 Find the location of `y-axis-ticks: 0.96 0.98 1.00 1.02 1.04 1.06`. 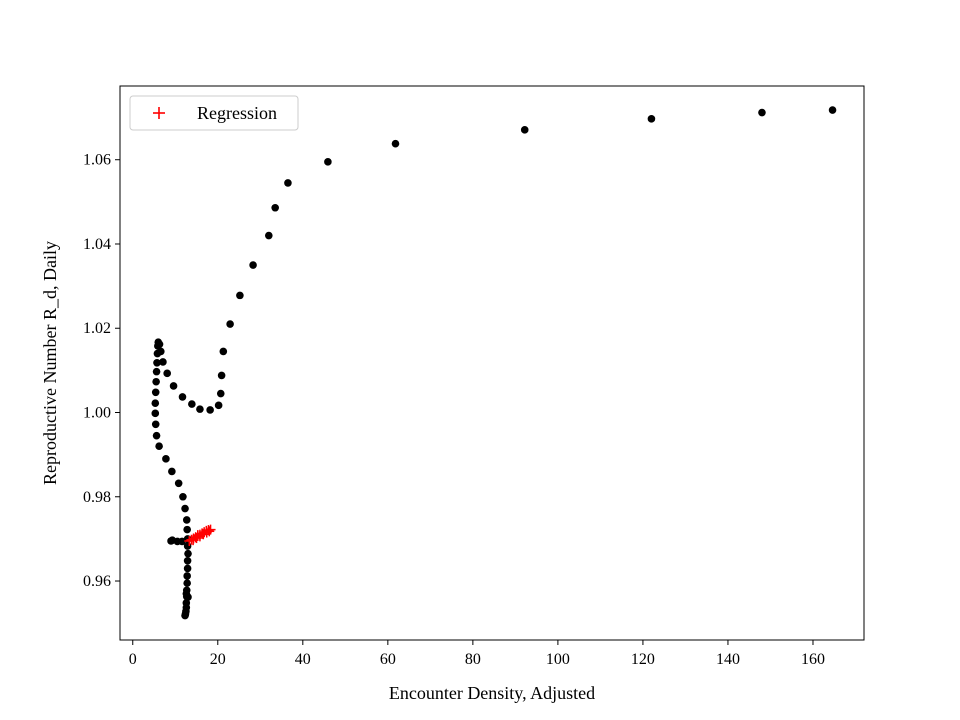

y-axis-ticks: 0.96 0.98 1.00 1.02 1.04 1.06 is located at coordinates (101, 371).